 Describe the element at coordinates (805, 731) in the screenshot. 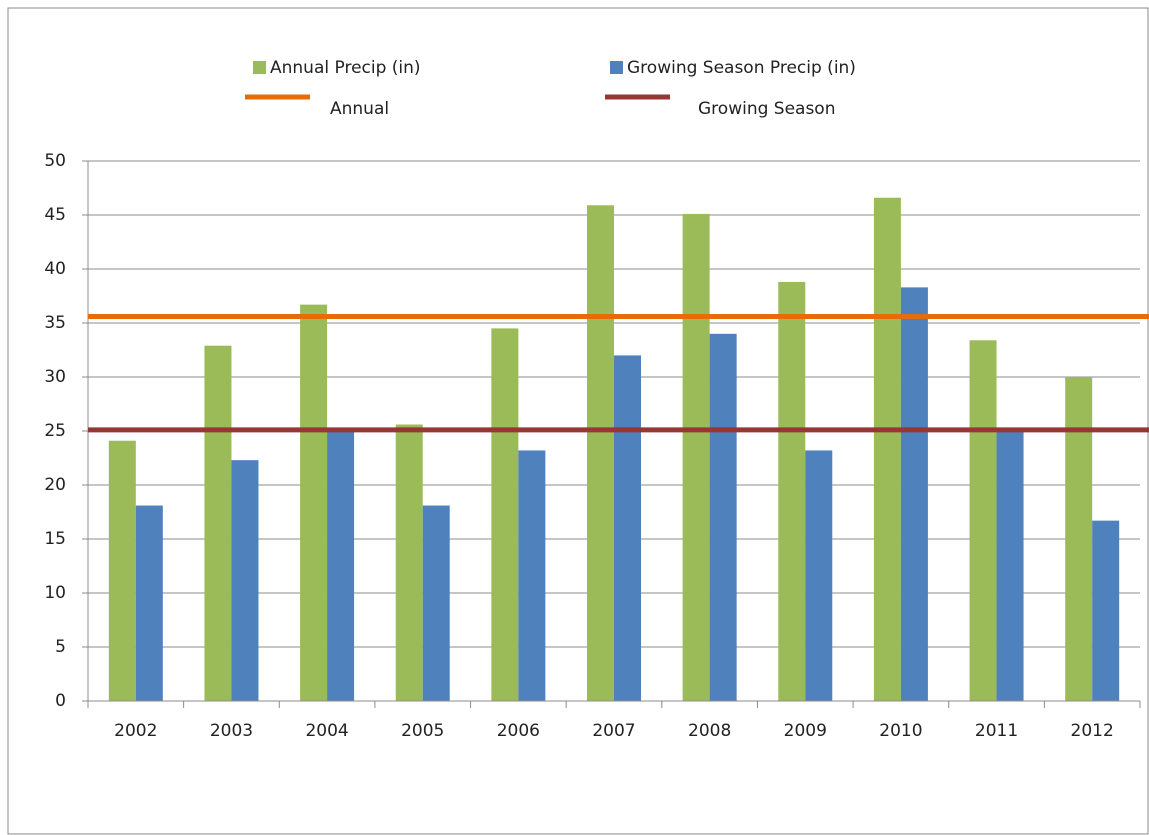

I see `x-tick-label: 2009` at that location.